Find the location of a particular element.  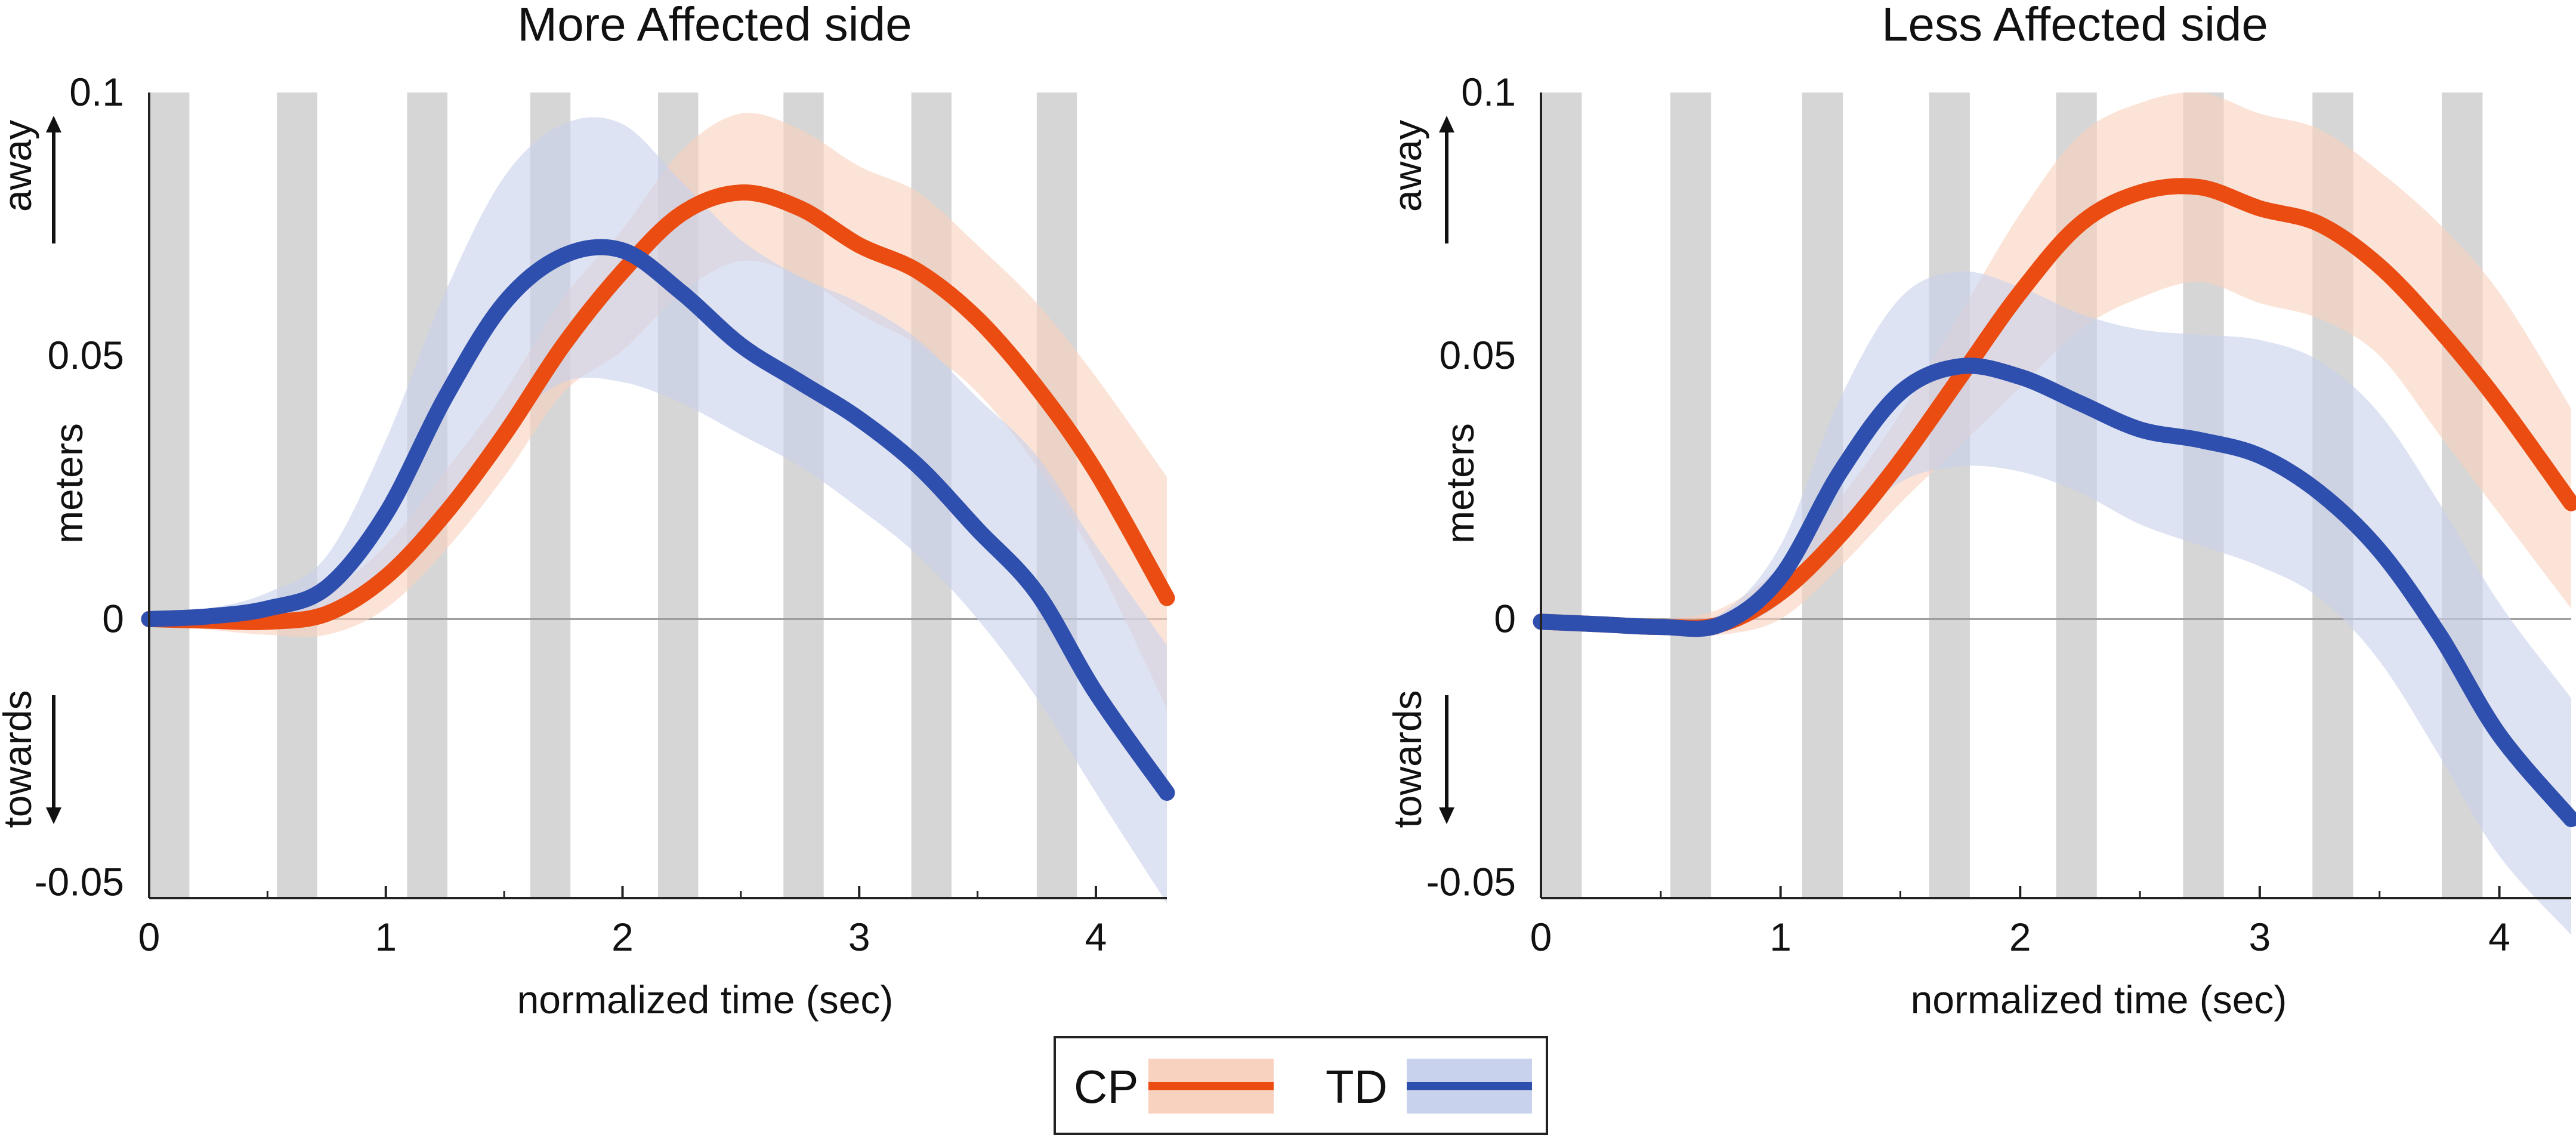

chart-title: More Affected side is located at coordinates (714, 25).